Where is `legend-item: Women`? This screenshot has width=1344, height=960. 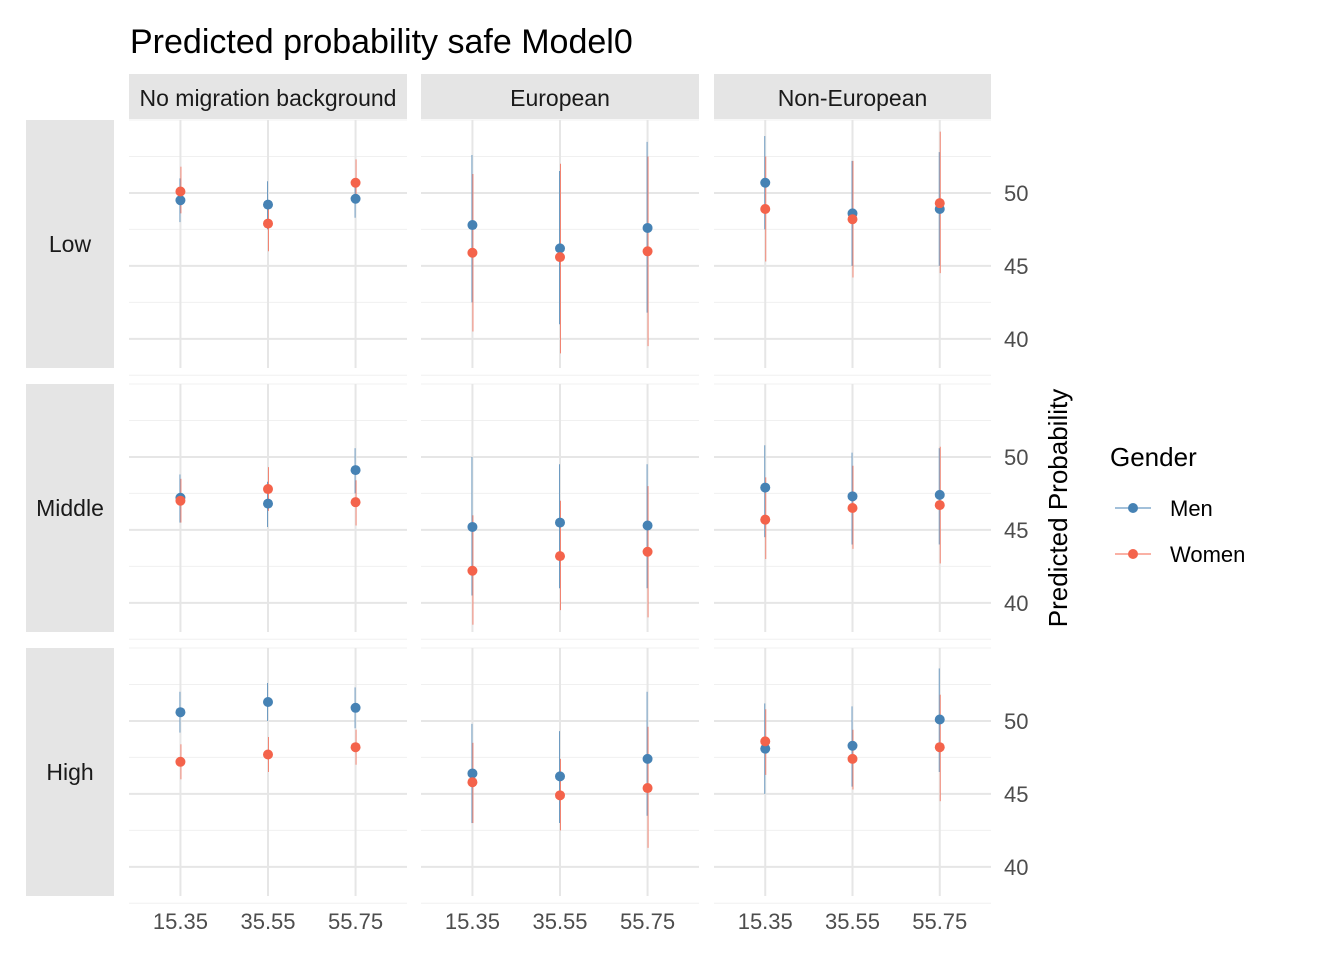 legend-item: Women is located at coordinates (1180, 554).